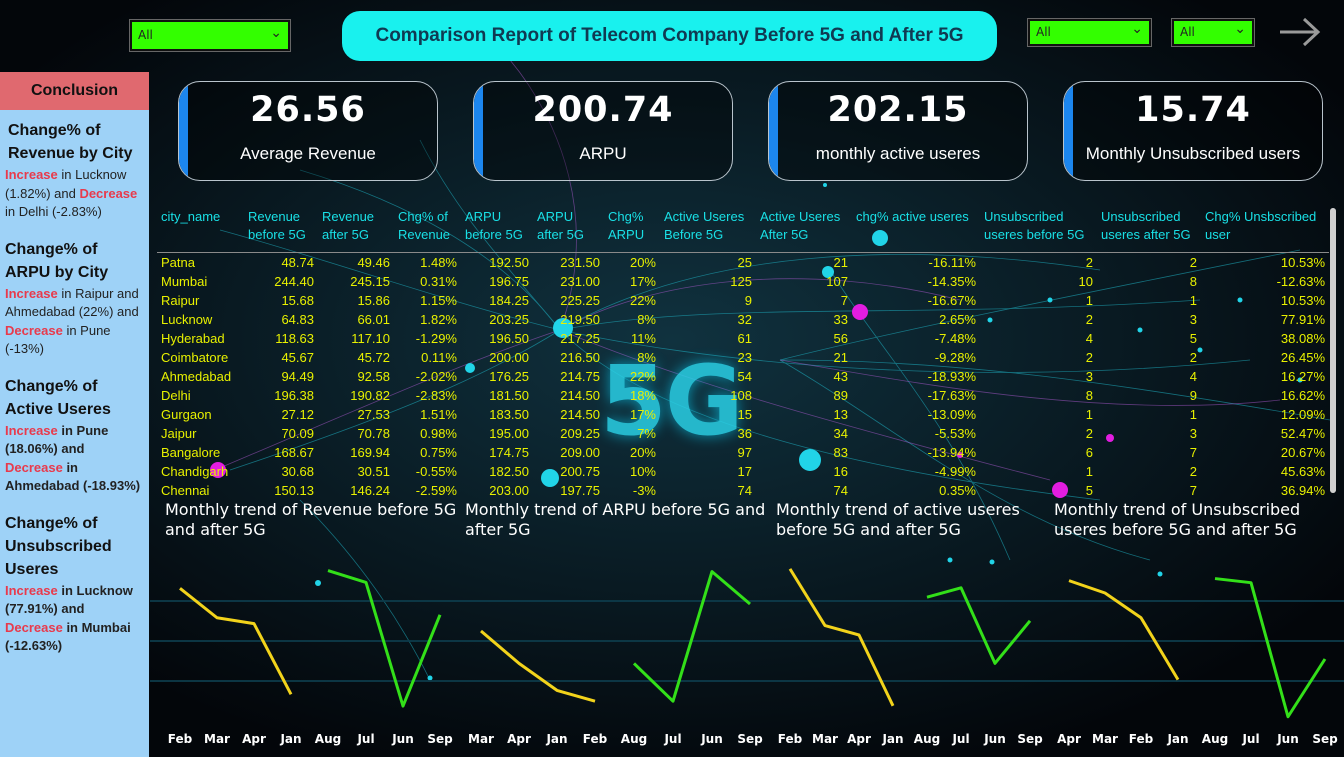  Describe the element at coordinates (427, 229) in the screenshot. I see `column-header: Chg% of Revenue` at that location.